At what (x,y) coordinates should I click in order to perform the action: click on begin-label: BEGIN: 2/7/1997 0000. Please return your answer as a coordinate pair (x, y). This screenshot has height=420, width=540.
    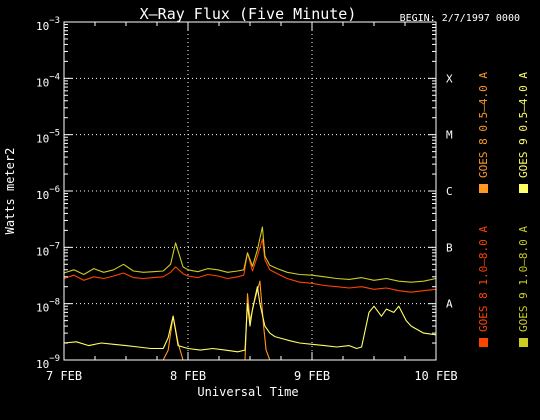
    Looking at the image, I should click on (460, 18).